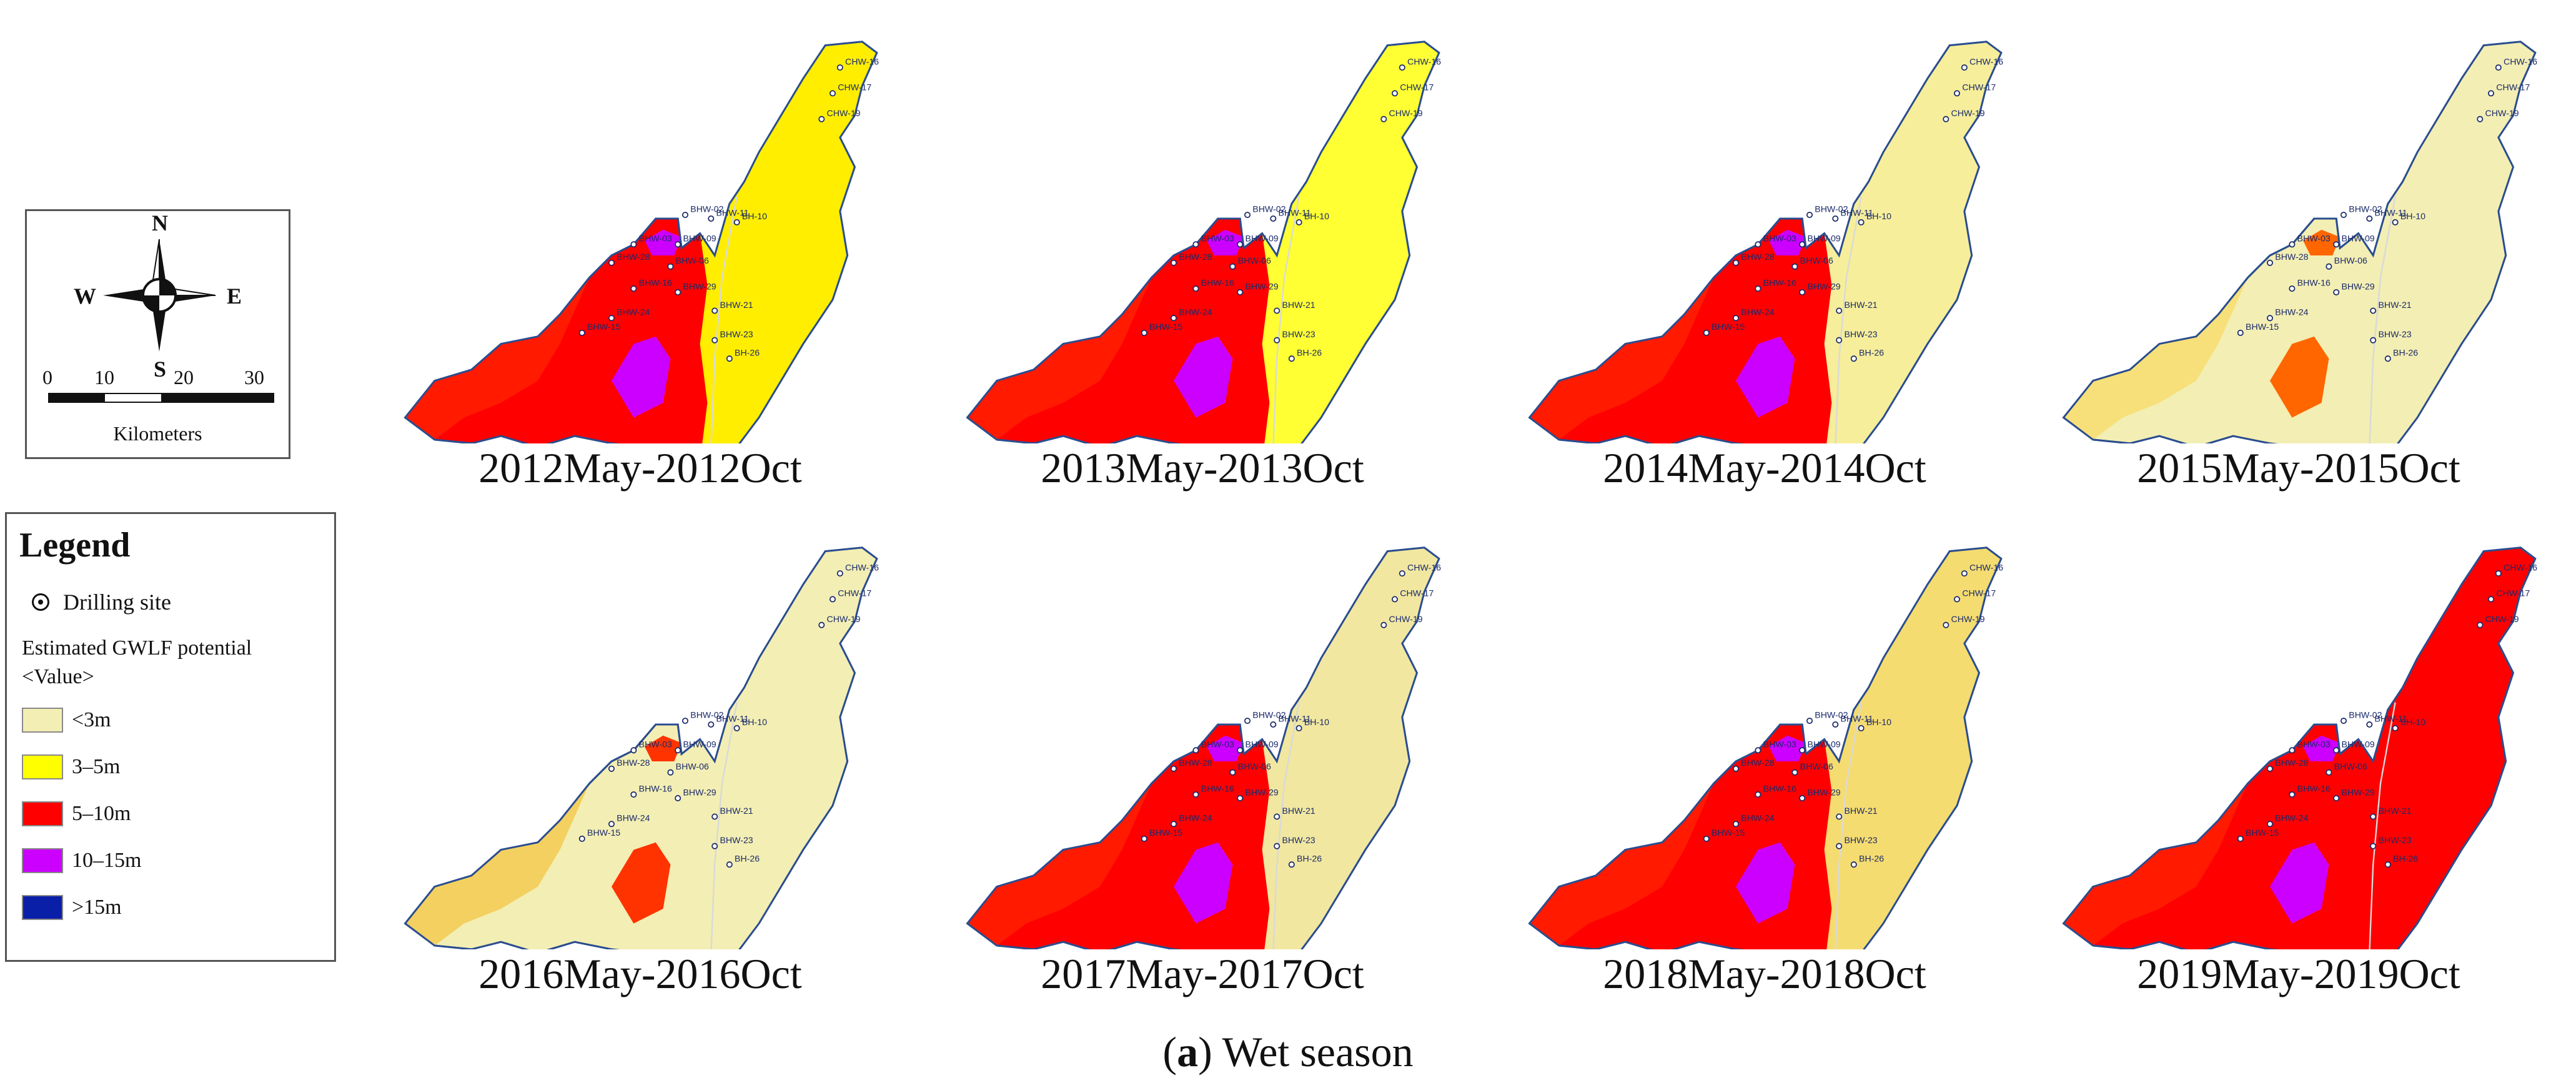  What do you see at coordinates (1202, 468) in the screenshot?
I see `panel-caption: 2013May-2013Oct` at bounding box center [1202, 468].